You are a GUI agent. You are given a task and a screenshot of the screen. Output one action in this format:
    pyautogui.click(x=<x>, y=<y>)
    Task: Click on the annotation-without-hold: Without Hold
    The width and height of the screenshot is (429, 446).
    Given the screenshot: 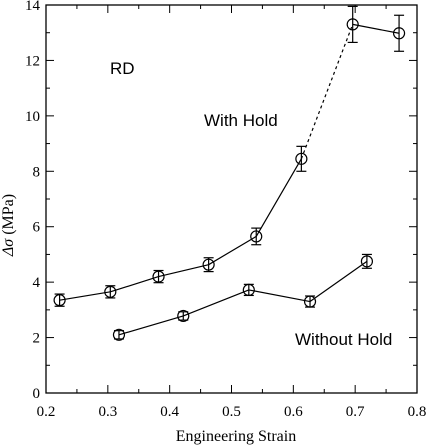 What is the action you would take?
    pyautogui.click(x=343, y=339)
    